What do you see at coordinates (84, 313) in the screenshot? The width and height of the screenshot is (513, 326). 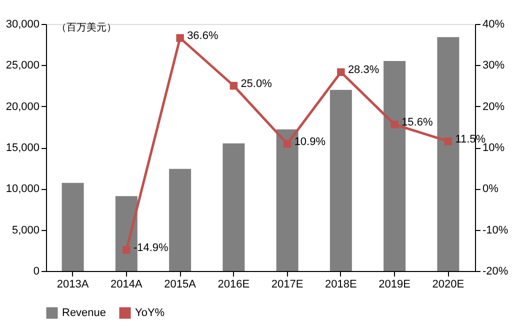 I see `legend-label: Revenue` at bounding box center [84, 313].